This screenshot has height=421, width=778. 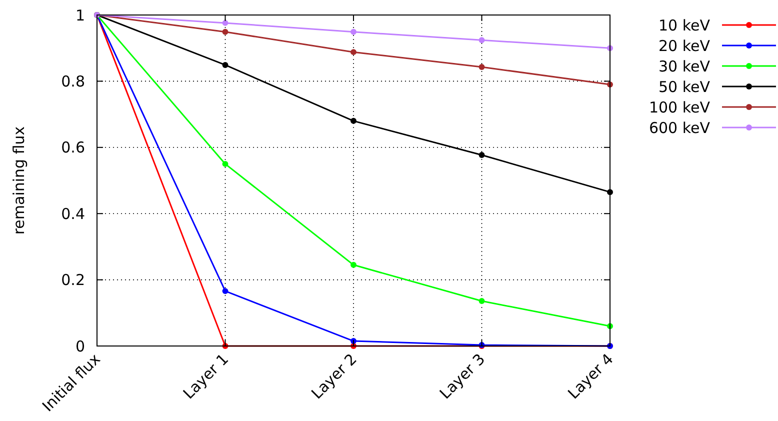 What do you see at coordinates (73, 280) in the screenshot?
I see `y-tick-label: 0.2` at bounding box center [73, 280].